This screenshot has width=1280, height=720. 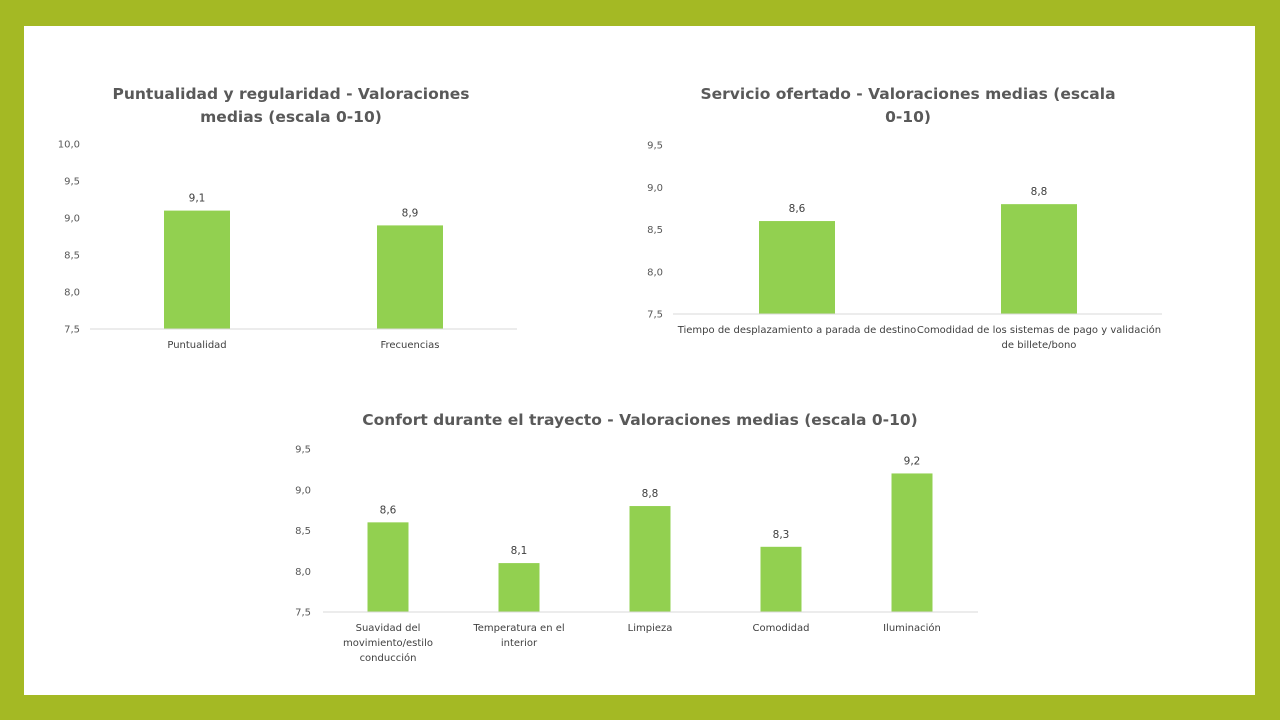 What do you see at coordinates (303, 572) in the screenshot?
I see `chart-3-ytick-label: 8,0` at bounding box center [303, 572].